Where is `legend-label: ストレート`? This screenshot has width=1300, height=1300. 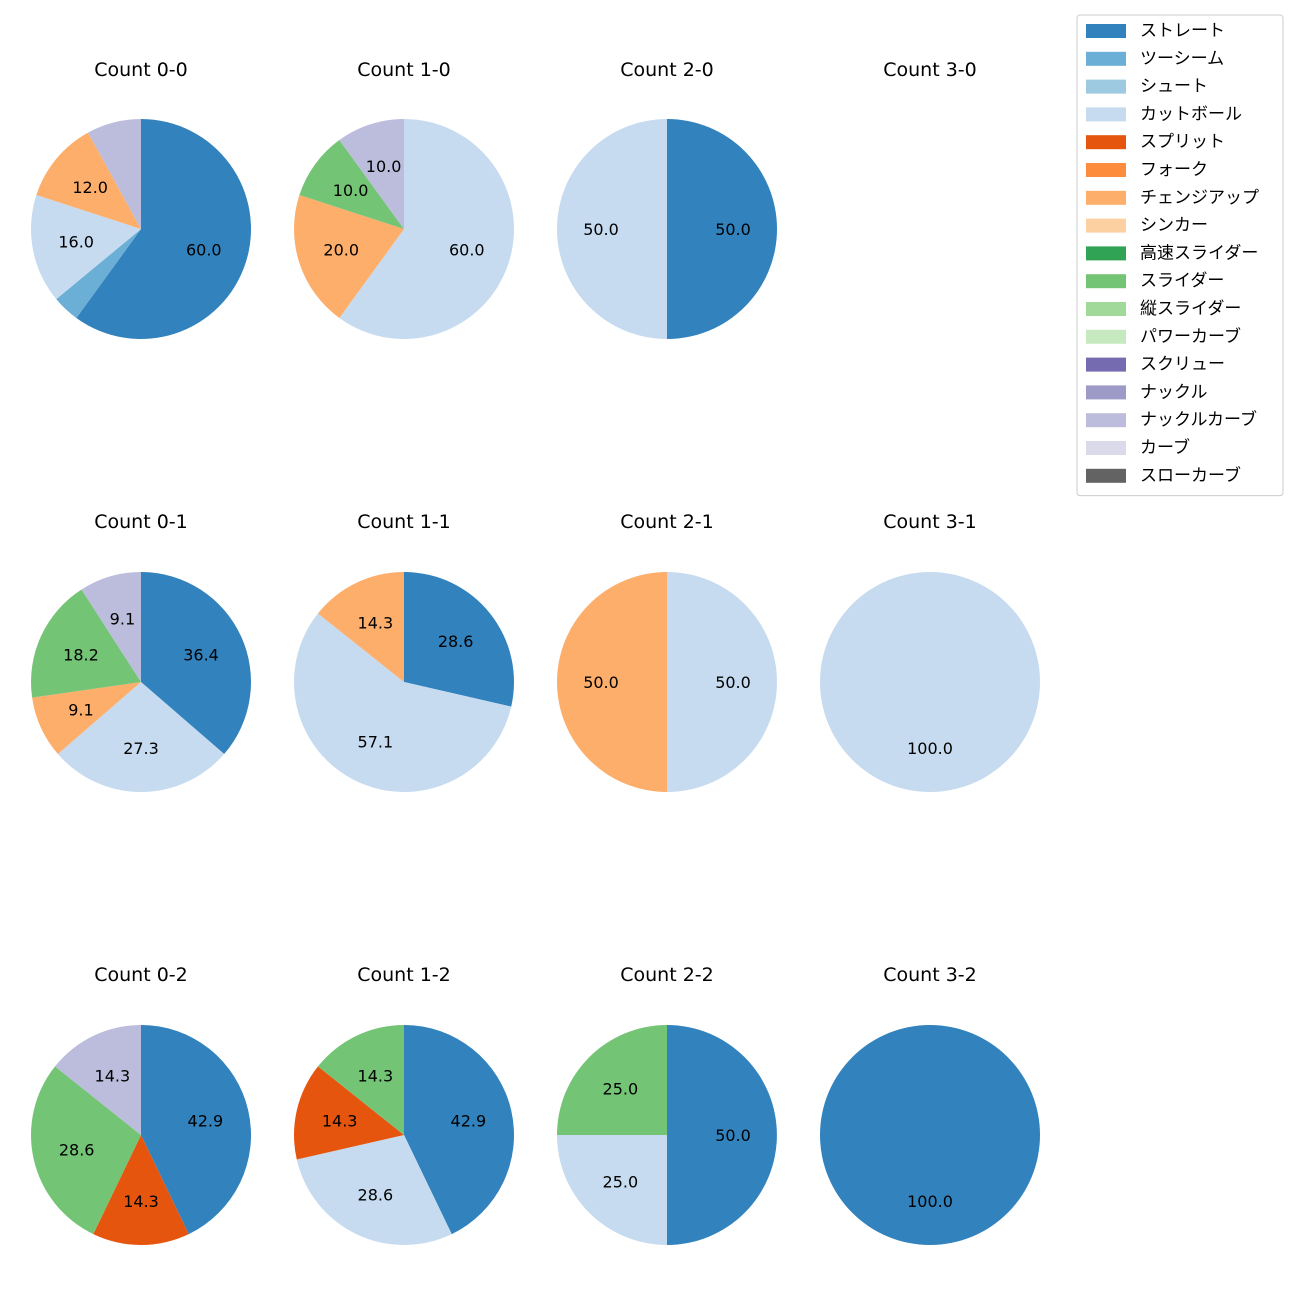 legend-label: ストレート is located at coordinates (1182, 31).